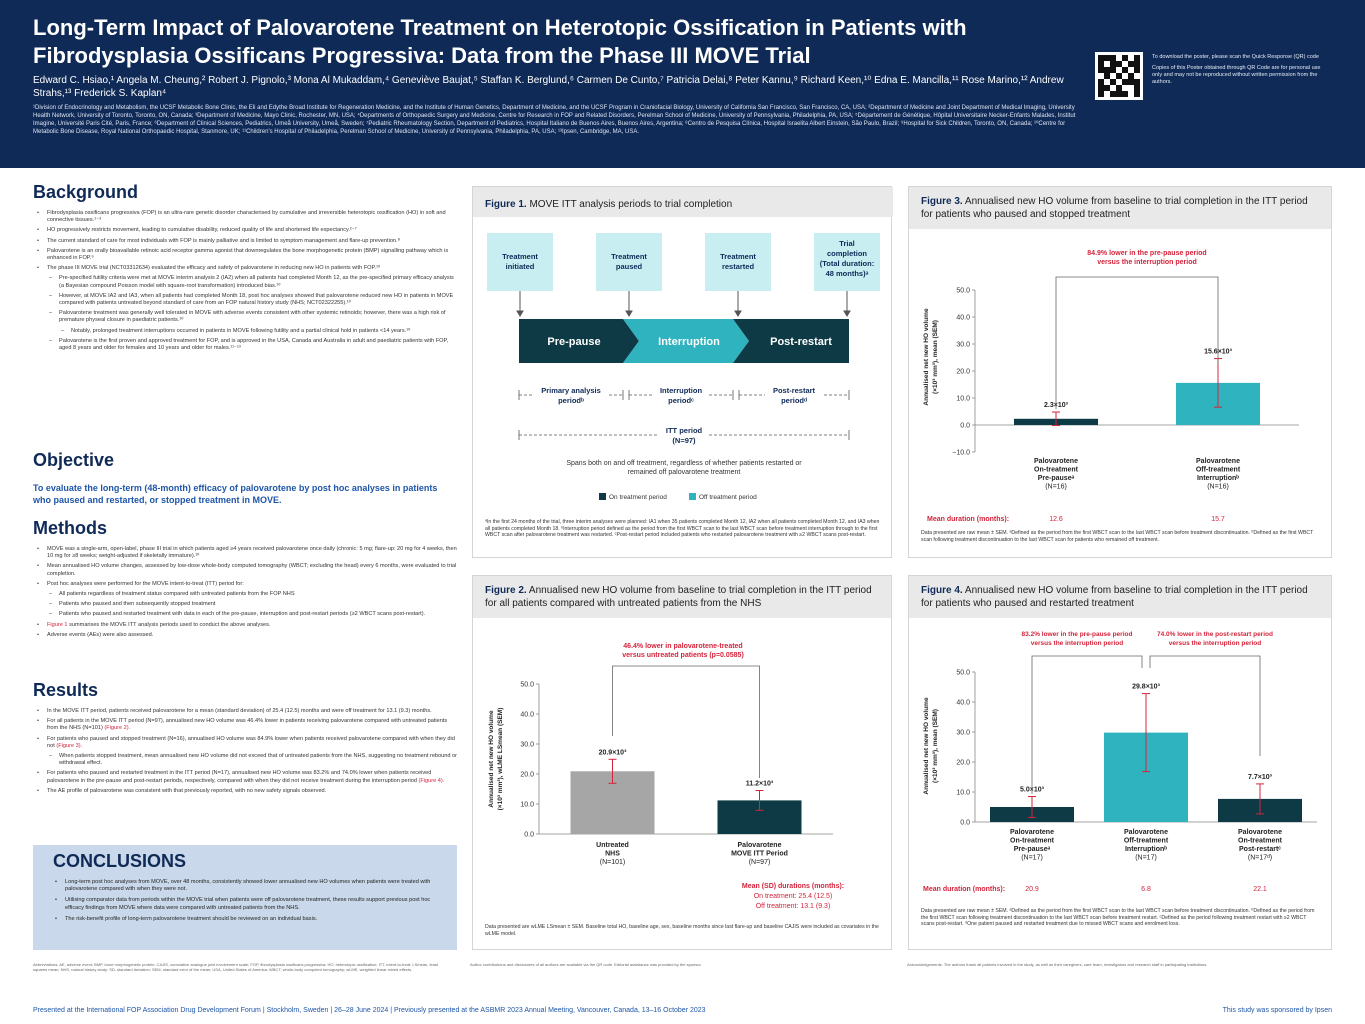 This screenshot has height=1024, width=1365. Describe the element at coordinates (684, 430) in the screenshot. I see `itt-period-label: ITT period` at that location.